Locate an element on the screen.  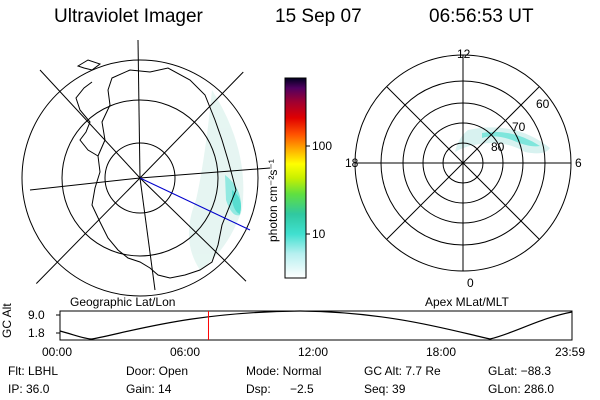
mlt-label-0: 0 is located at coordinates (470, 283).